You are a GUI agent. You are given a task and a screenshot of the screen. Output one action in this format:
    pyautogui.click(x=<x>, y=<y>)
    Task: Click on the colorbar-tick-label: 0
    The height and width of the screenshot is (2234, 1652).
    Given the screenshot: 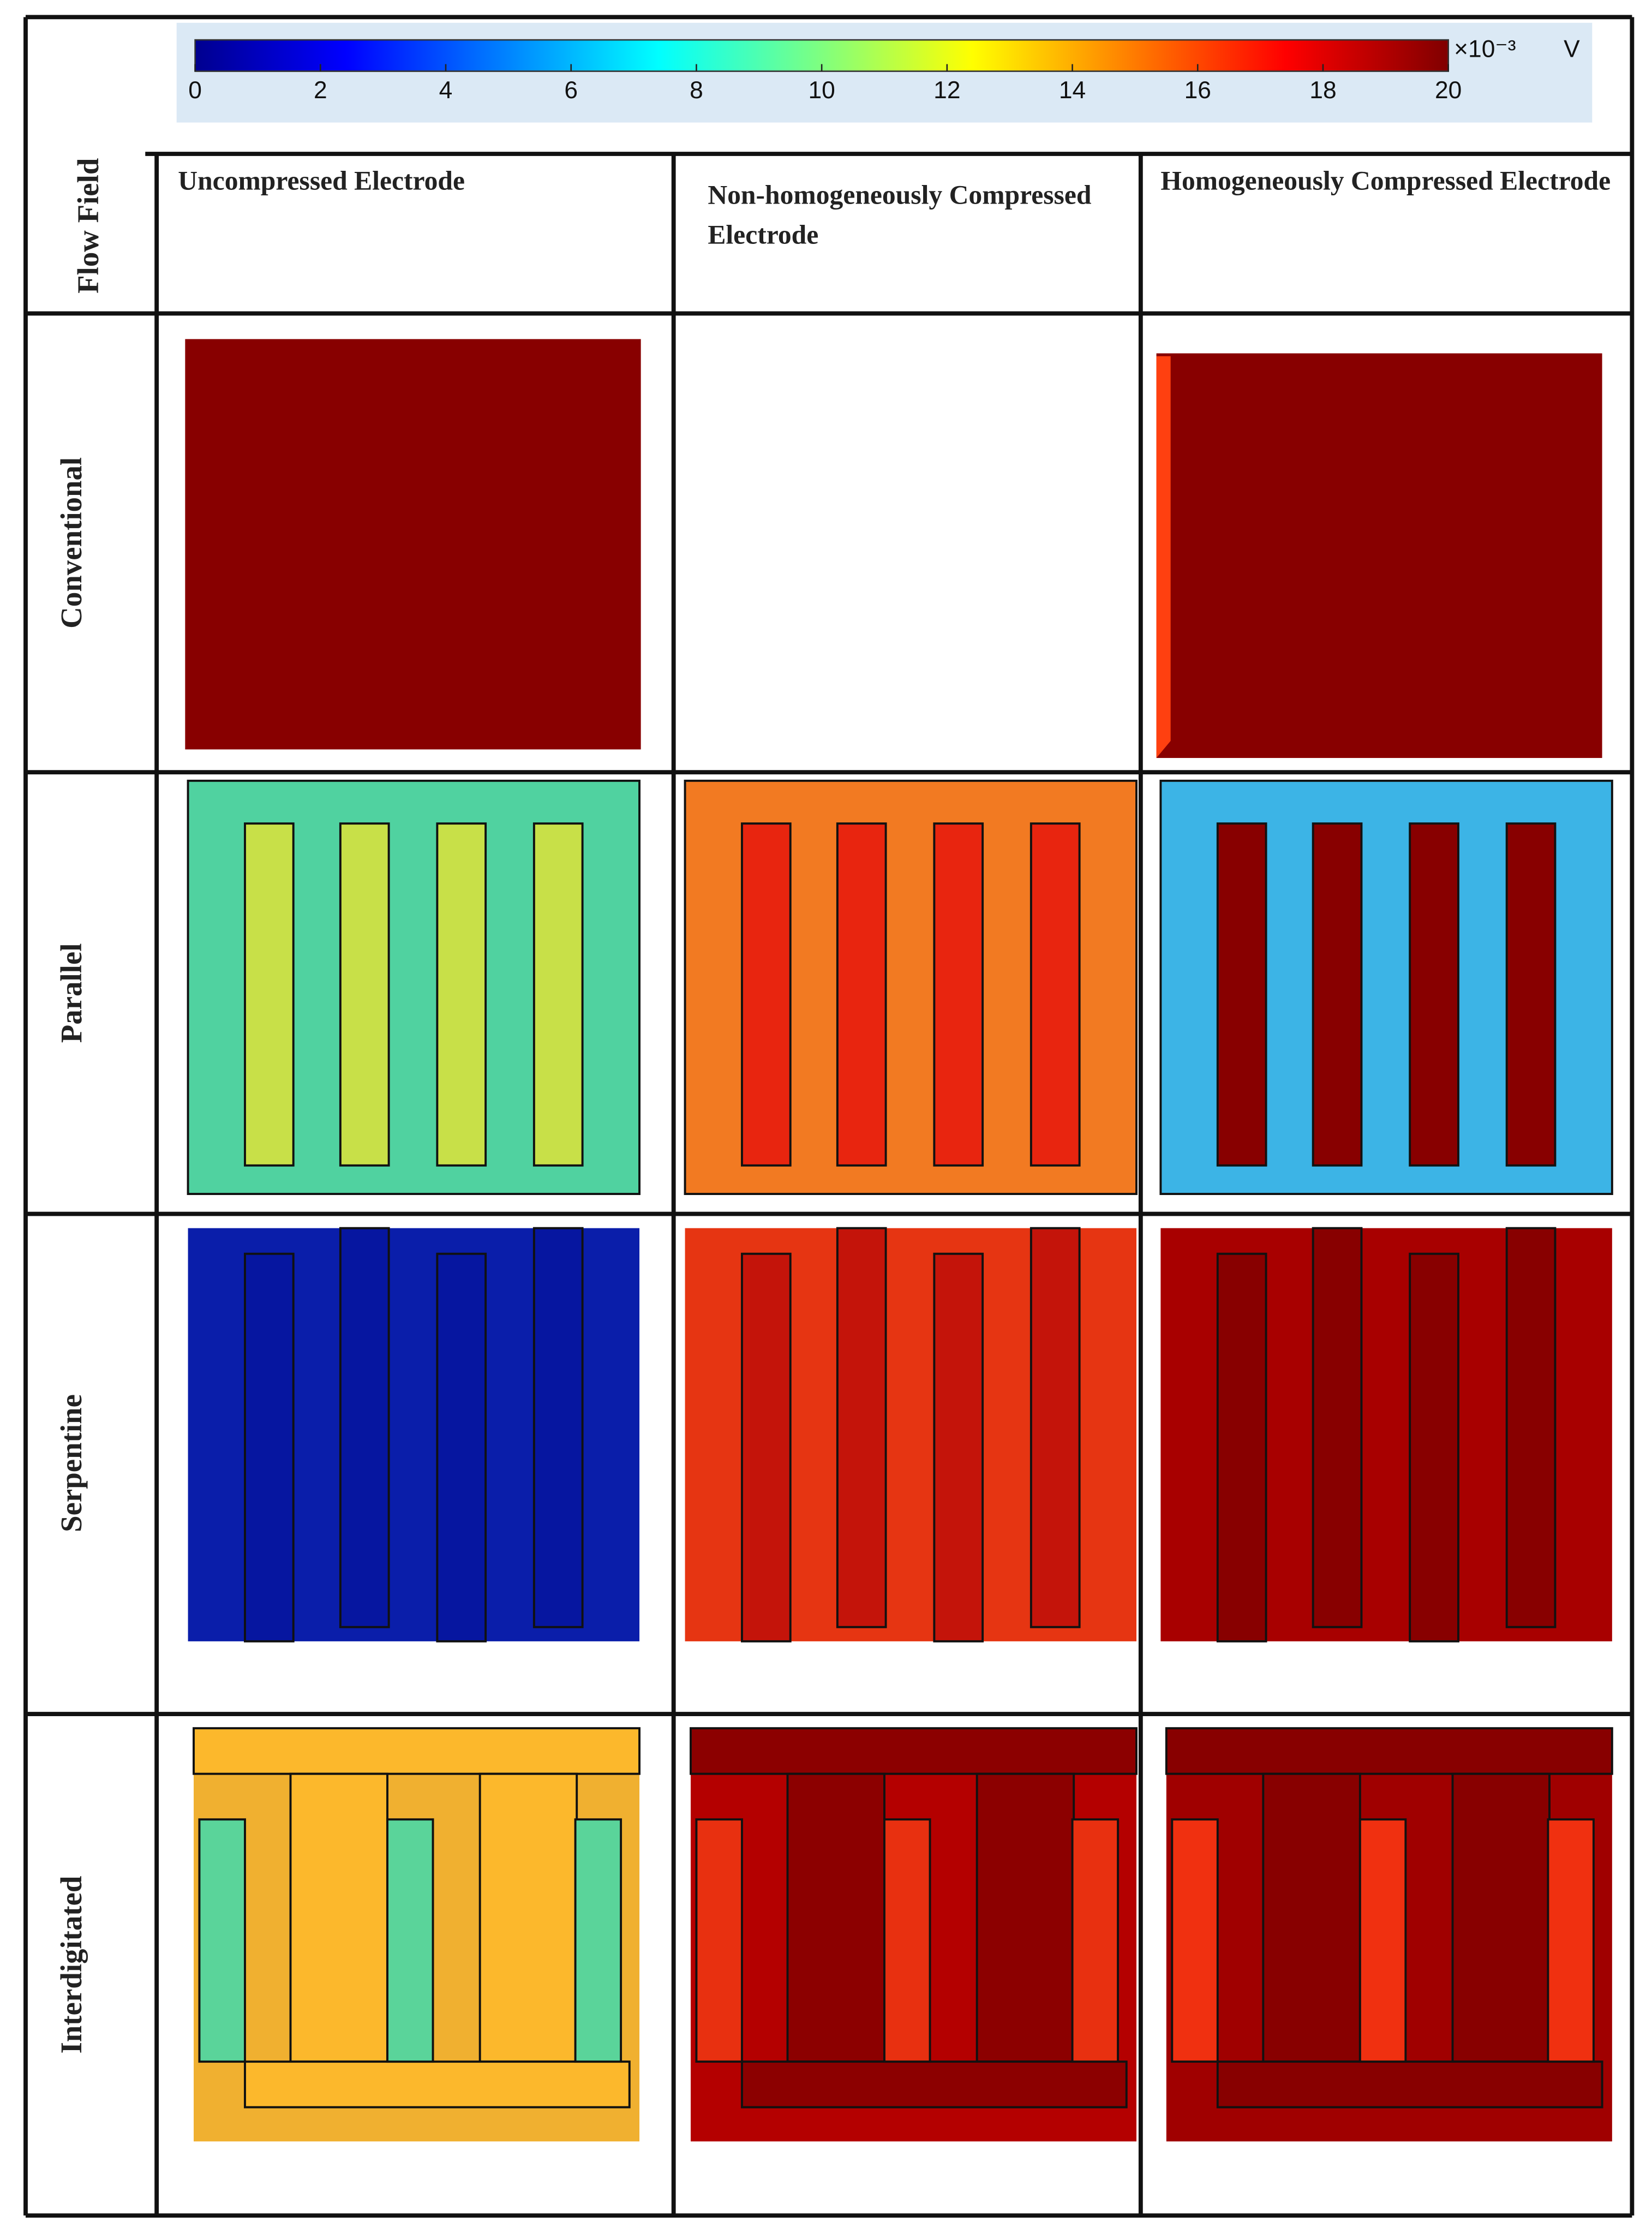 What is the action you would take?
    pyautogui.click(x=195, y=90)
    